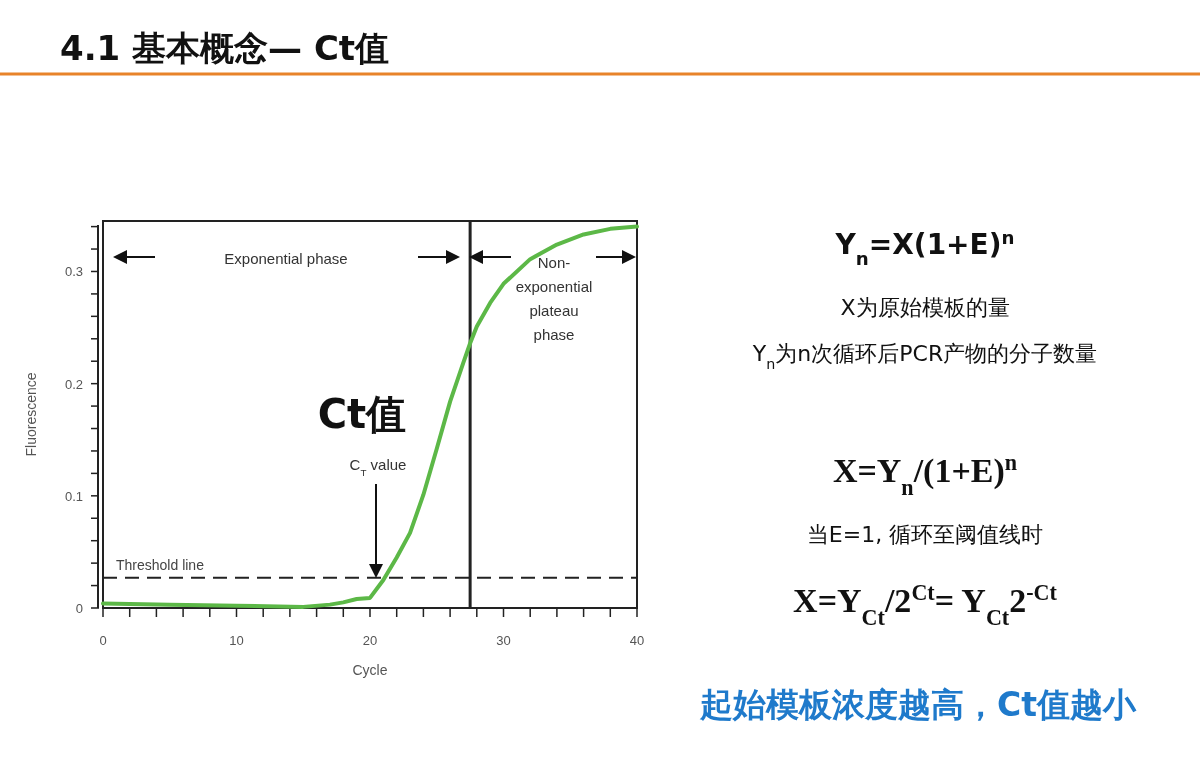 The height and width of the screenshot is (780, 1200). I want to click on x-axis-title: Cycle, so click(370, 670).